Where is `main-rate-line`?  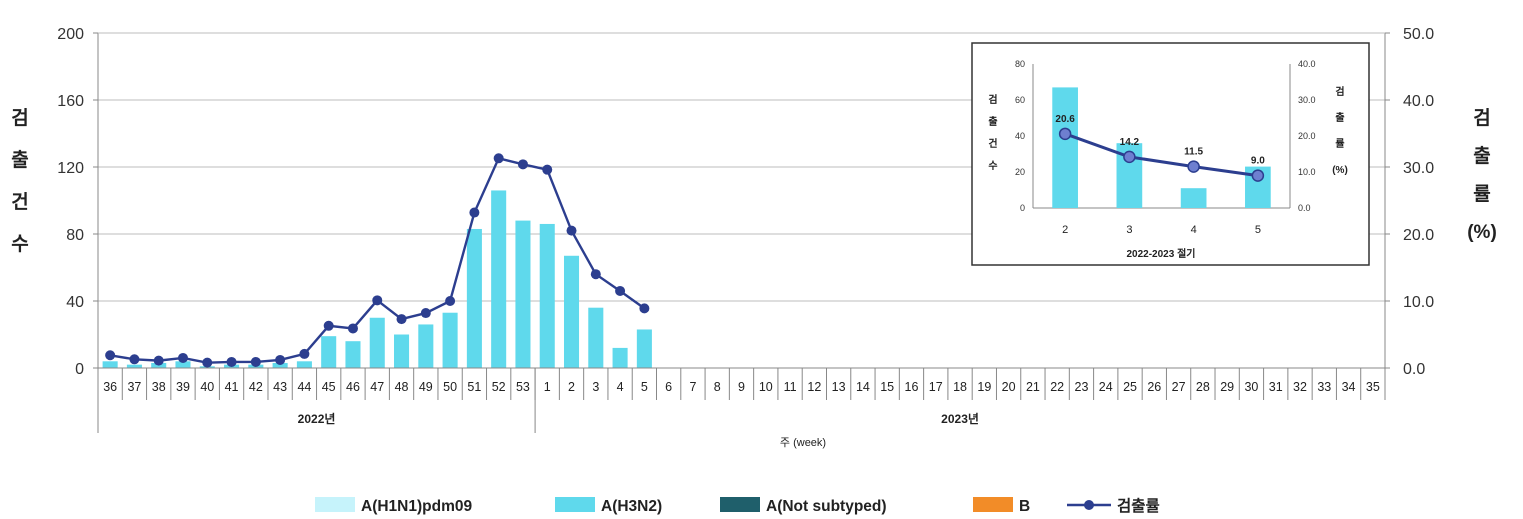
main-rate-line is located at coordinates (377, 260).